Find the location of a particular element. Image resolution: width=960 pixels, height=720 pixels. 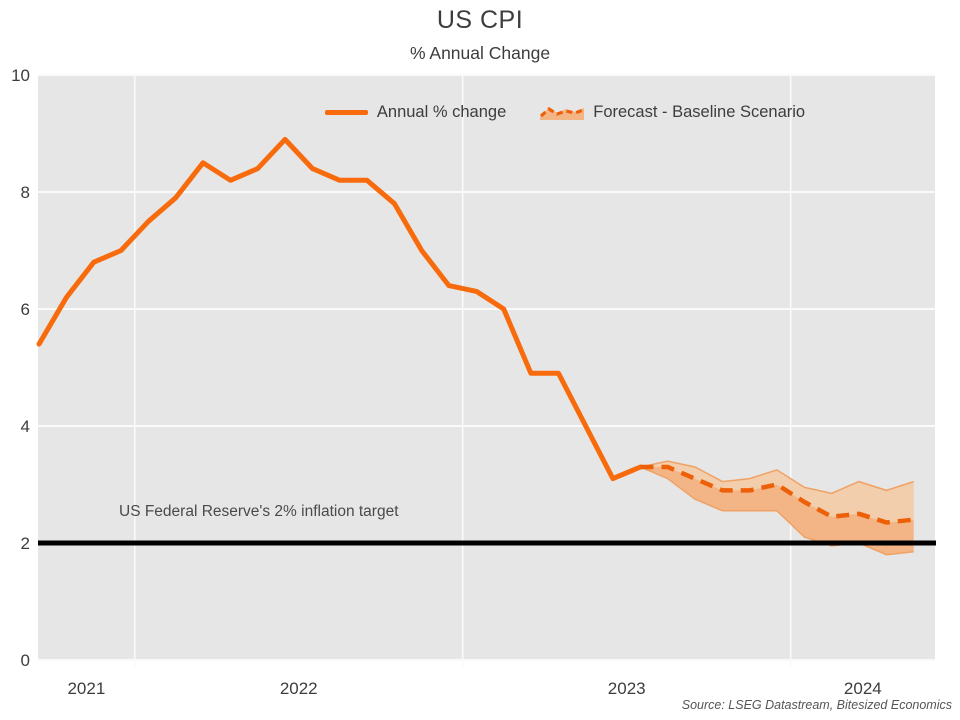

band-edge-lower is located at coordinates (777, 511).